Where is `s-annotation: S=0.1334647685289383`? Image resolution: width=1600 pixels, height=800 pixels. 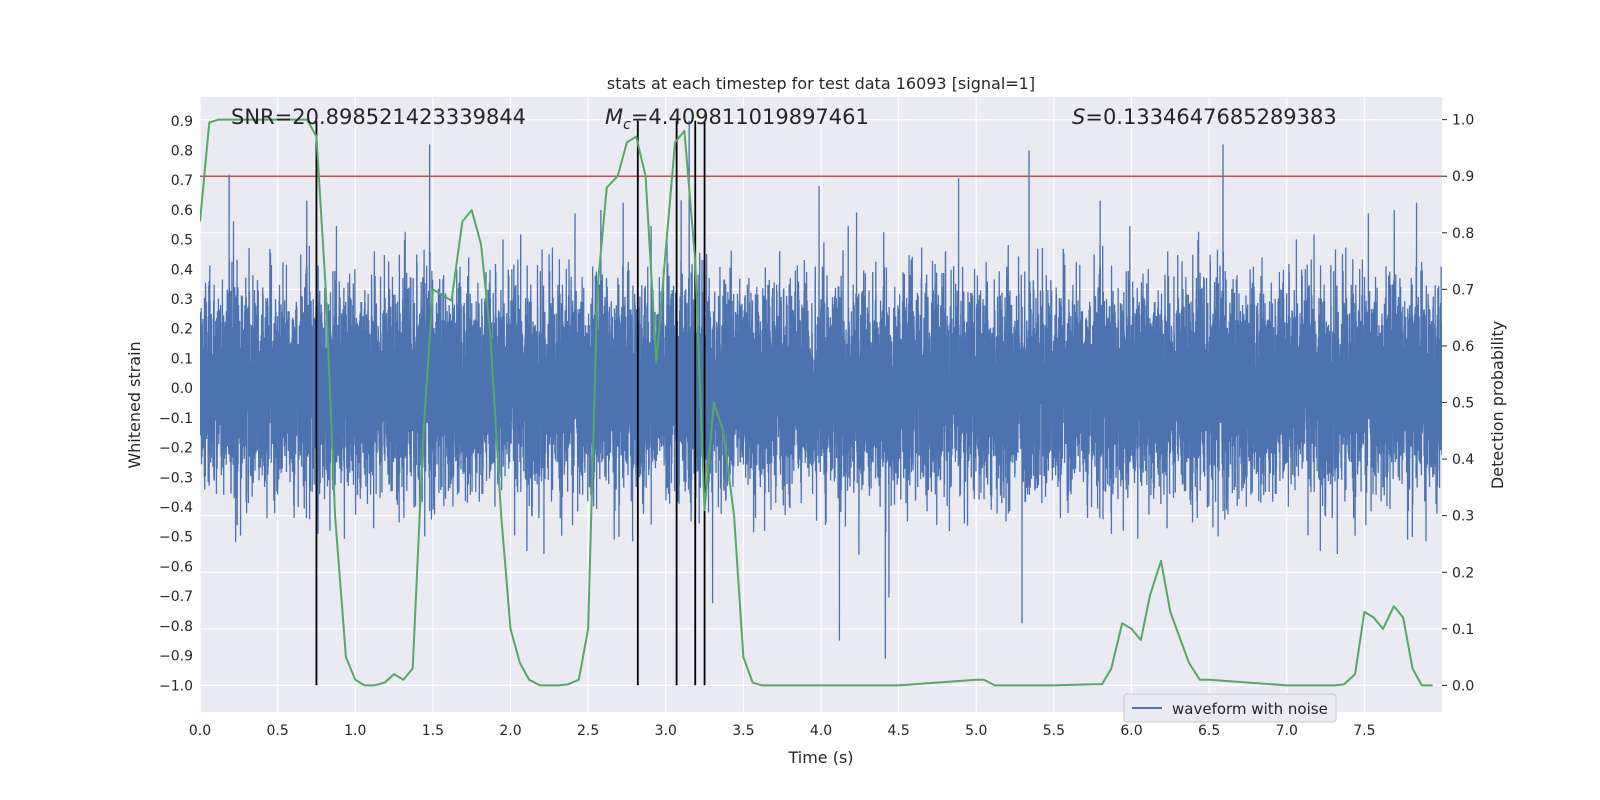 s-annotation: S=0.1334647685289383 is located at coordinates (1204, 117).